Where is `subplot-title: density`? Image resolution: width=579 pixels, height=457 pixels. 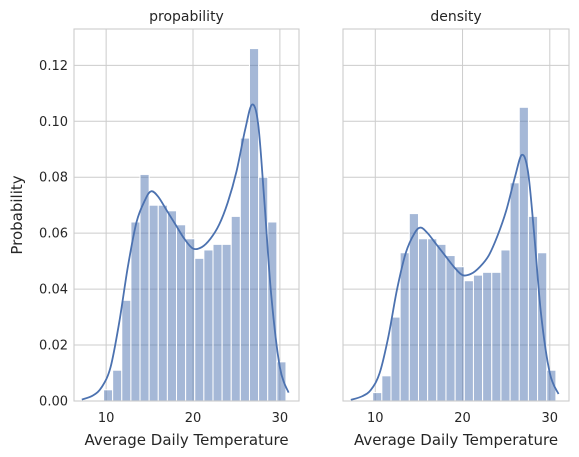
subplot-title: density is located at coordinates (455, 17).